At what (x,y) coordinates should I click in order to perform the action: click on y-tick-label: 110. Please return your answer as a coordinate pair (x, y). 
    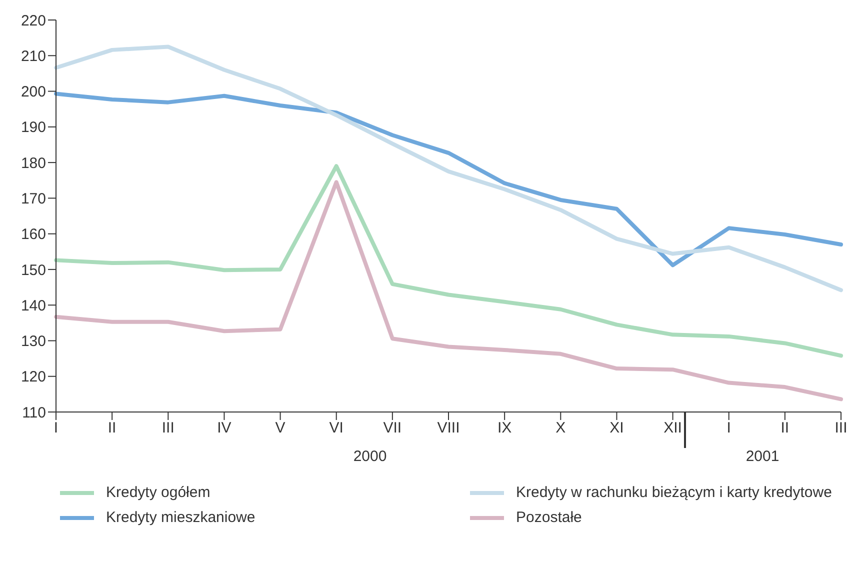
    Looking at the image, I should click on (34, 413).